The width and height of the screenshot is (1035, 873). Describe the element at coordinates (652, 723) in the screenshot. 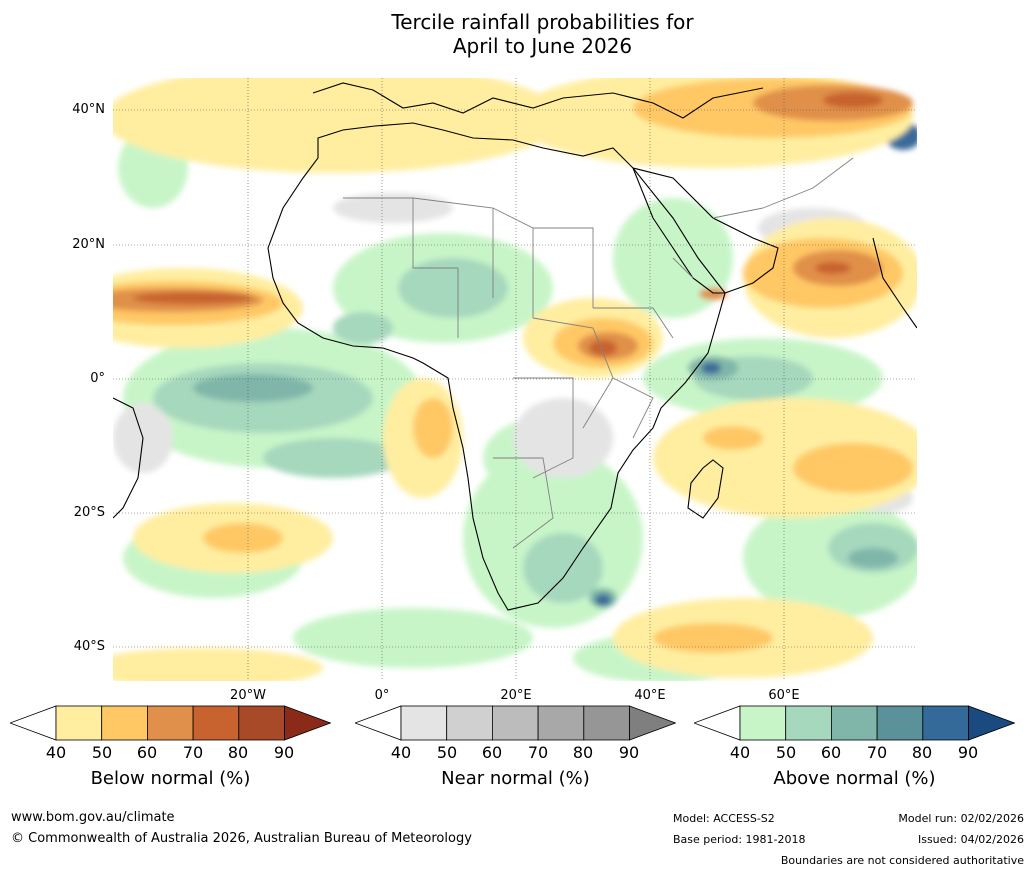

I see `near-colorbar-over` at that location.